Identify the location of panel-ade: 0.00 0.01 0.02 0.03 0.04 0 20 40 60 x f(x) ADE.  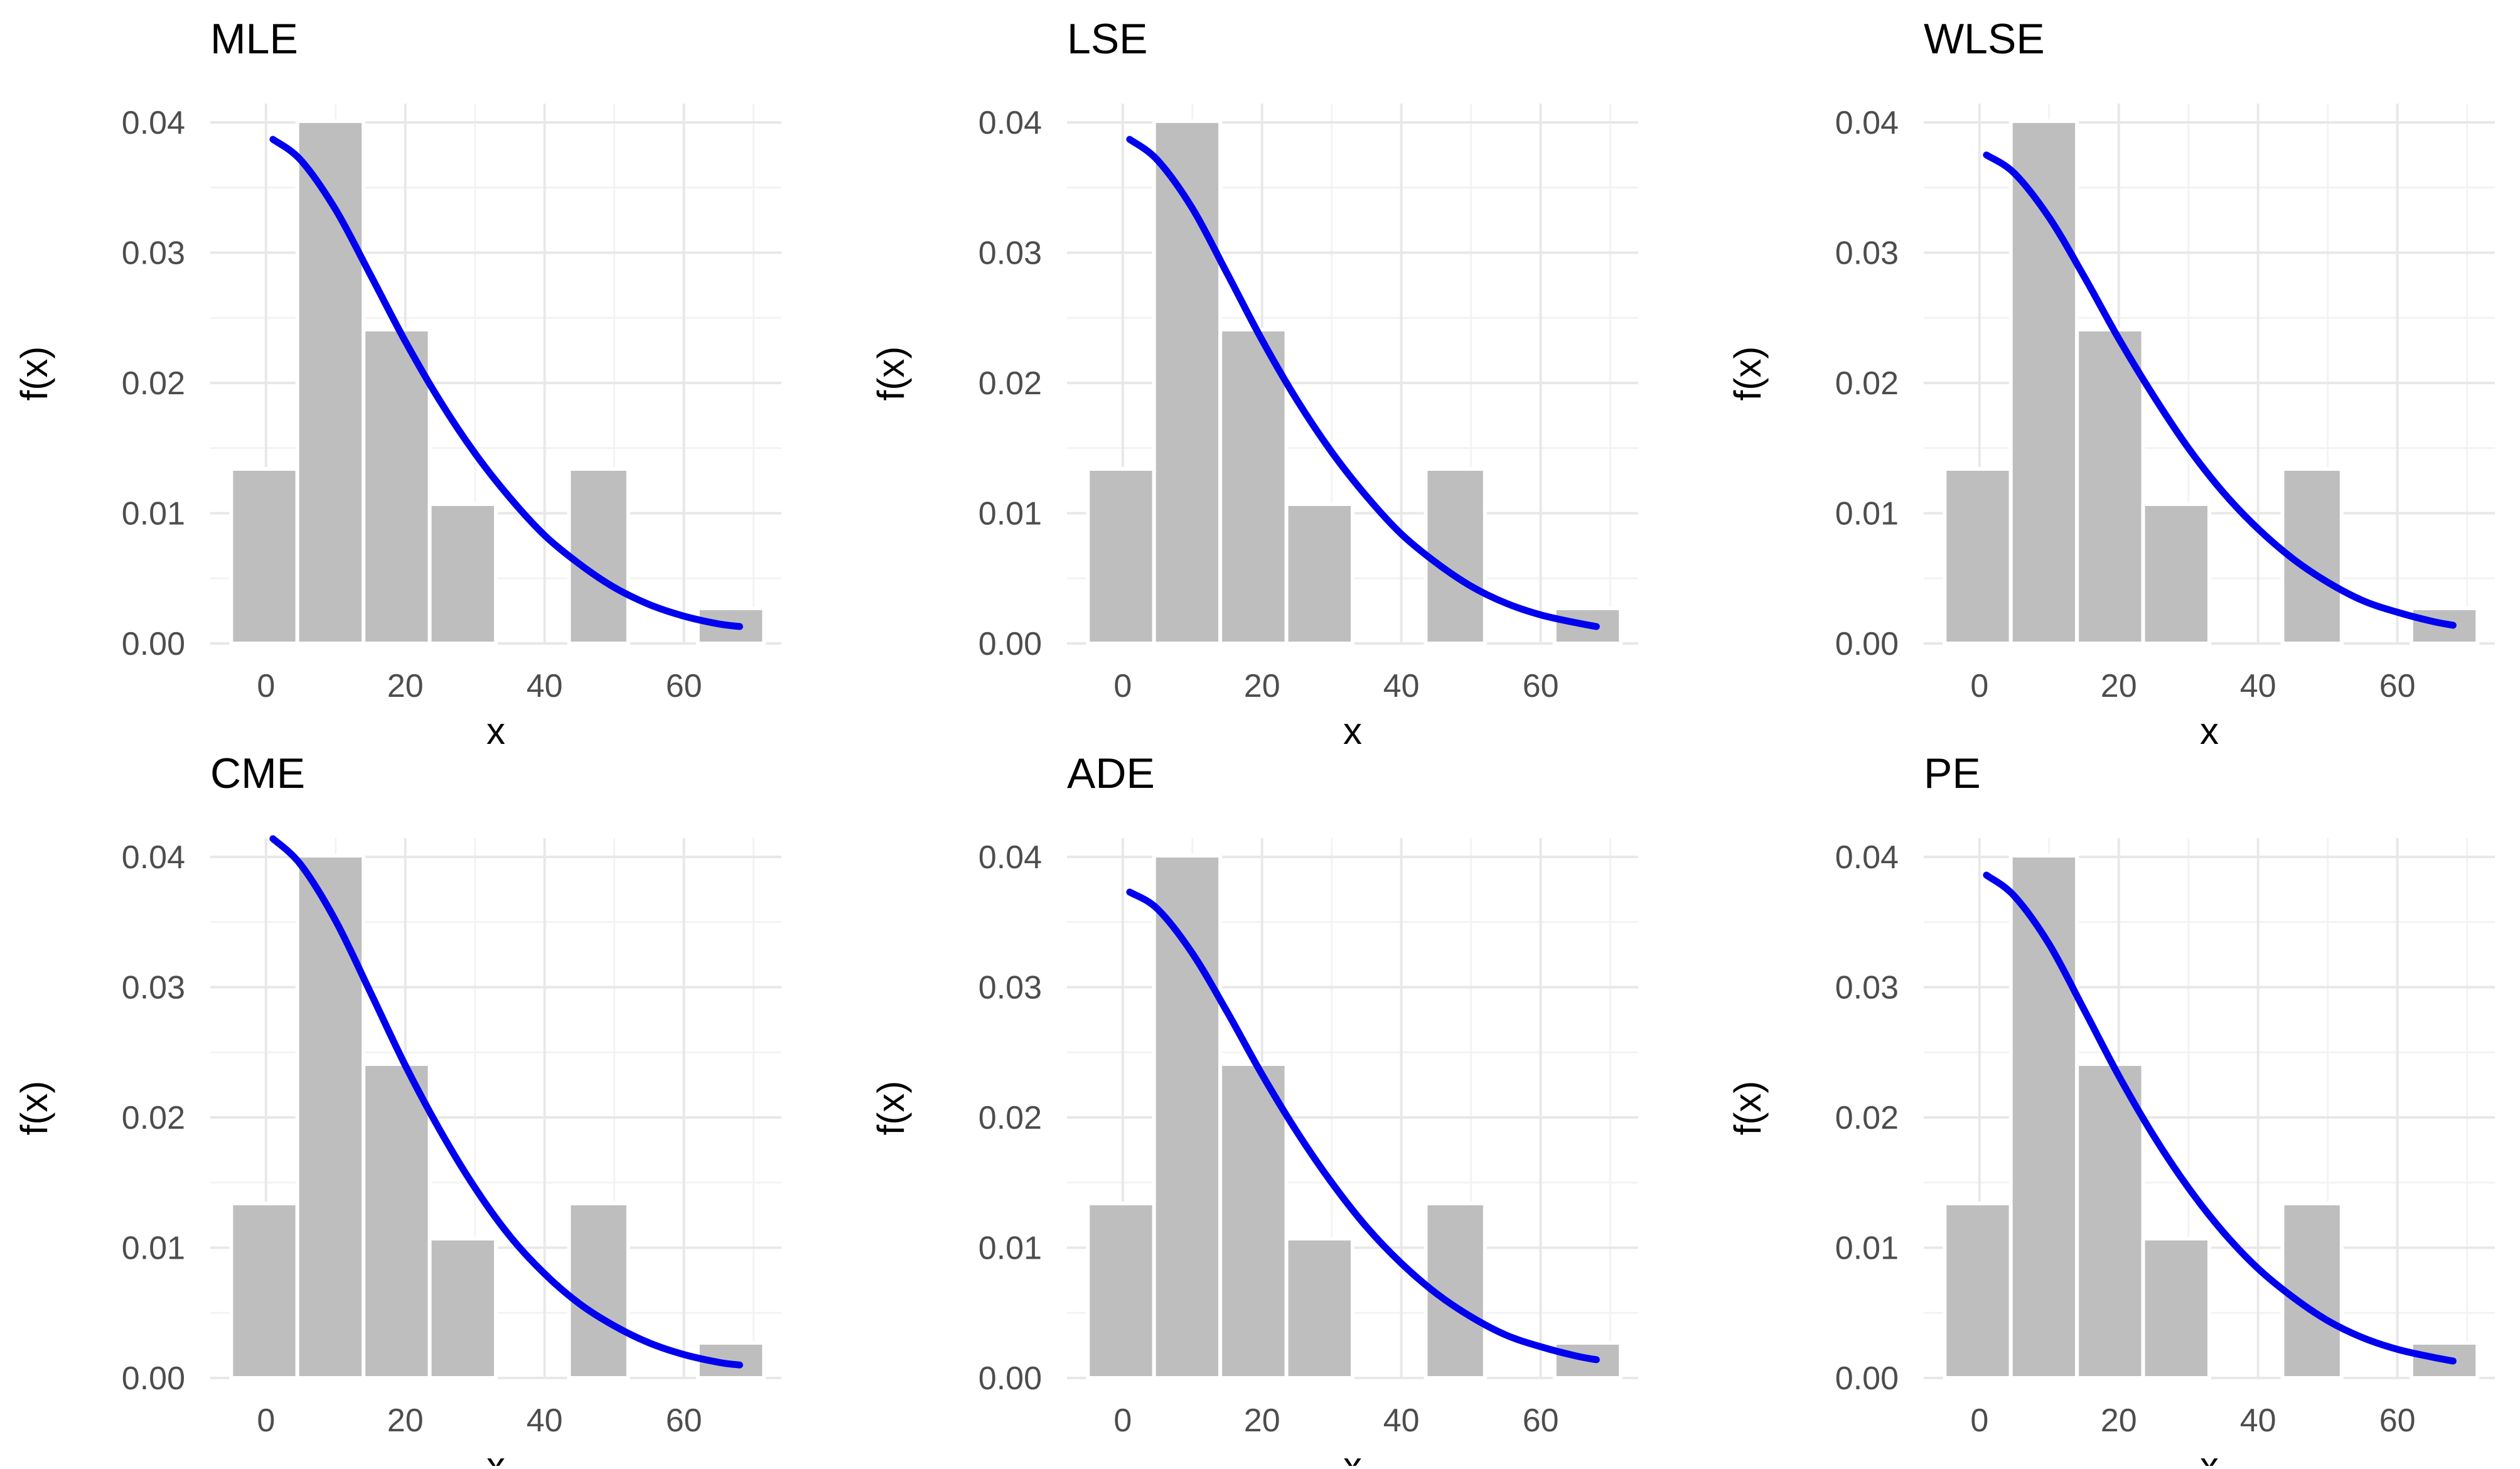
(1254, 1109).